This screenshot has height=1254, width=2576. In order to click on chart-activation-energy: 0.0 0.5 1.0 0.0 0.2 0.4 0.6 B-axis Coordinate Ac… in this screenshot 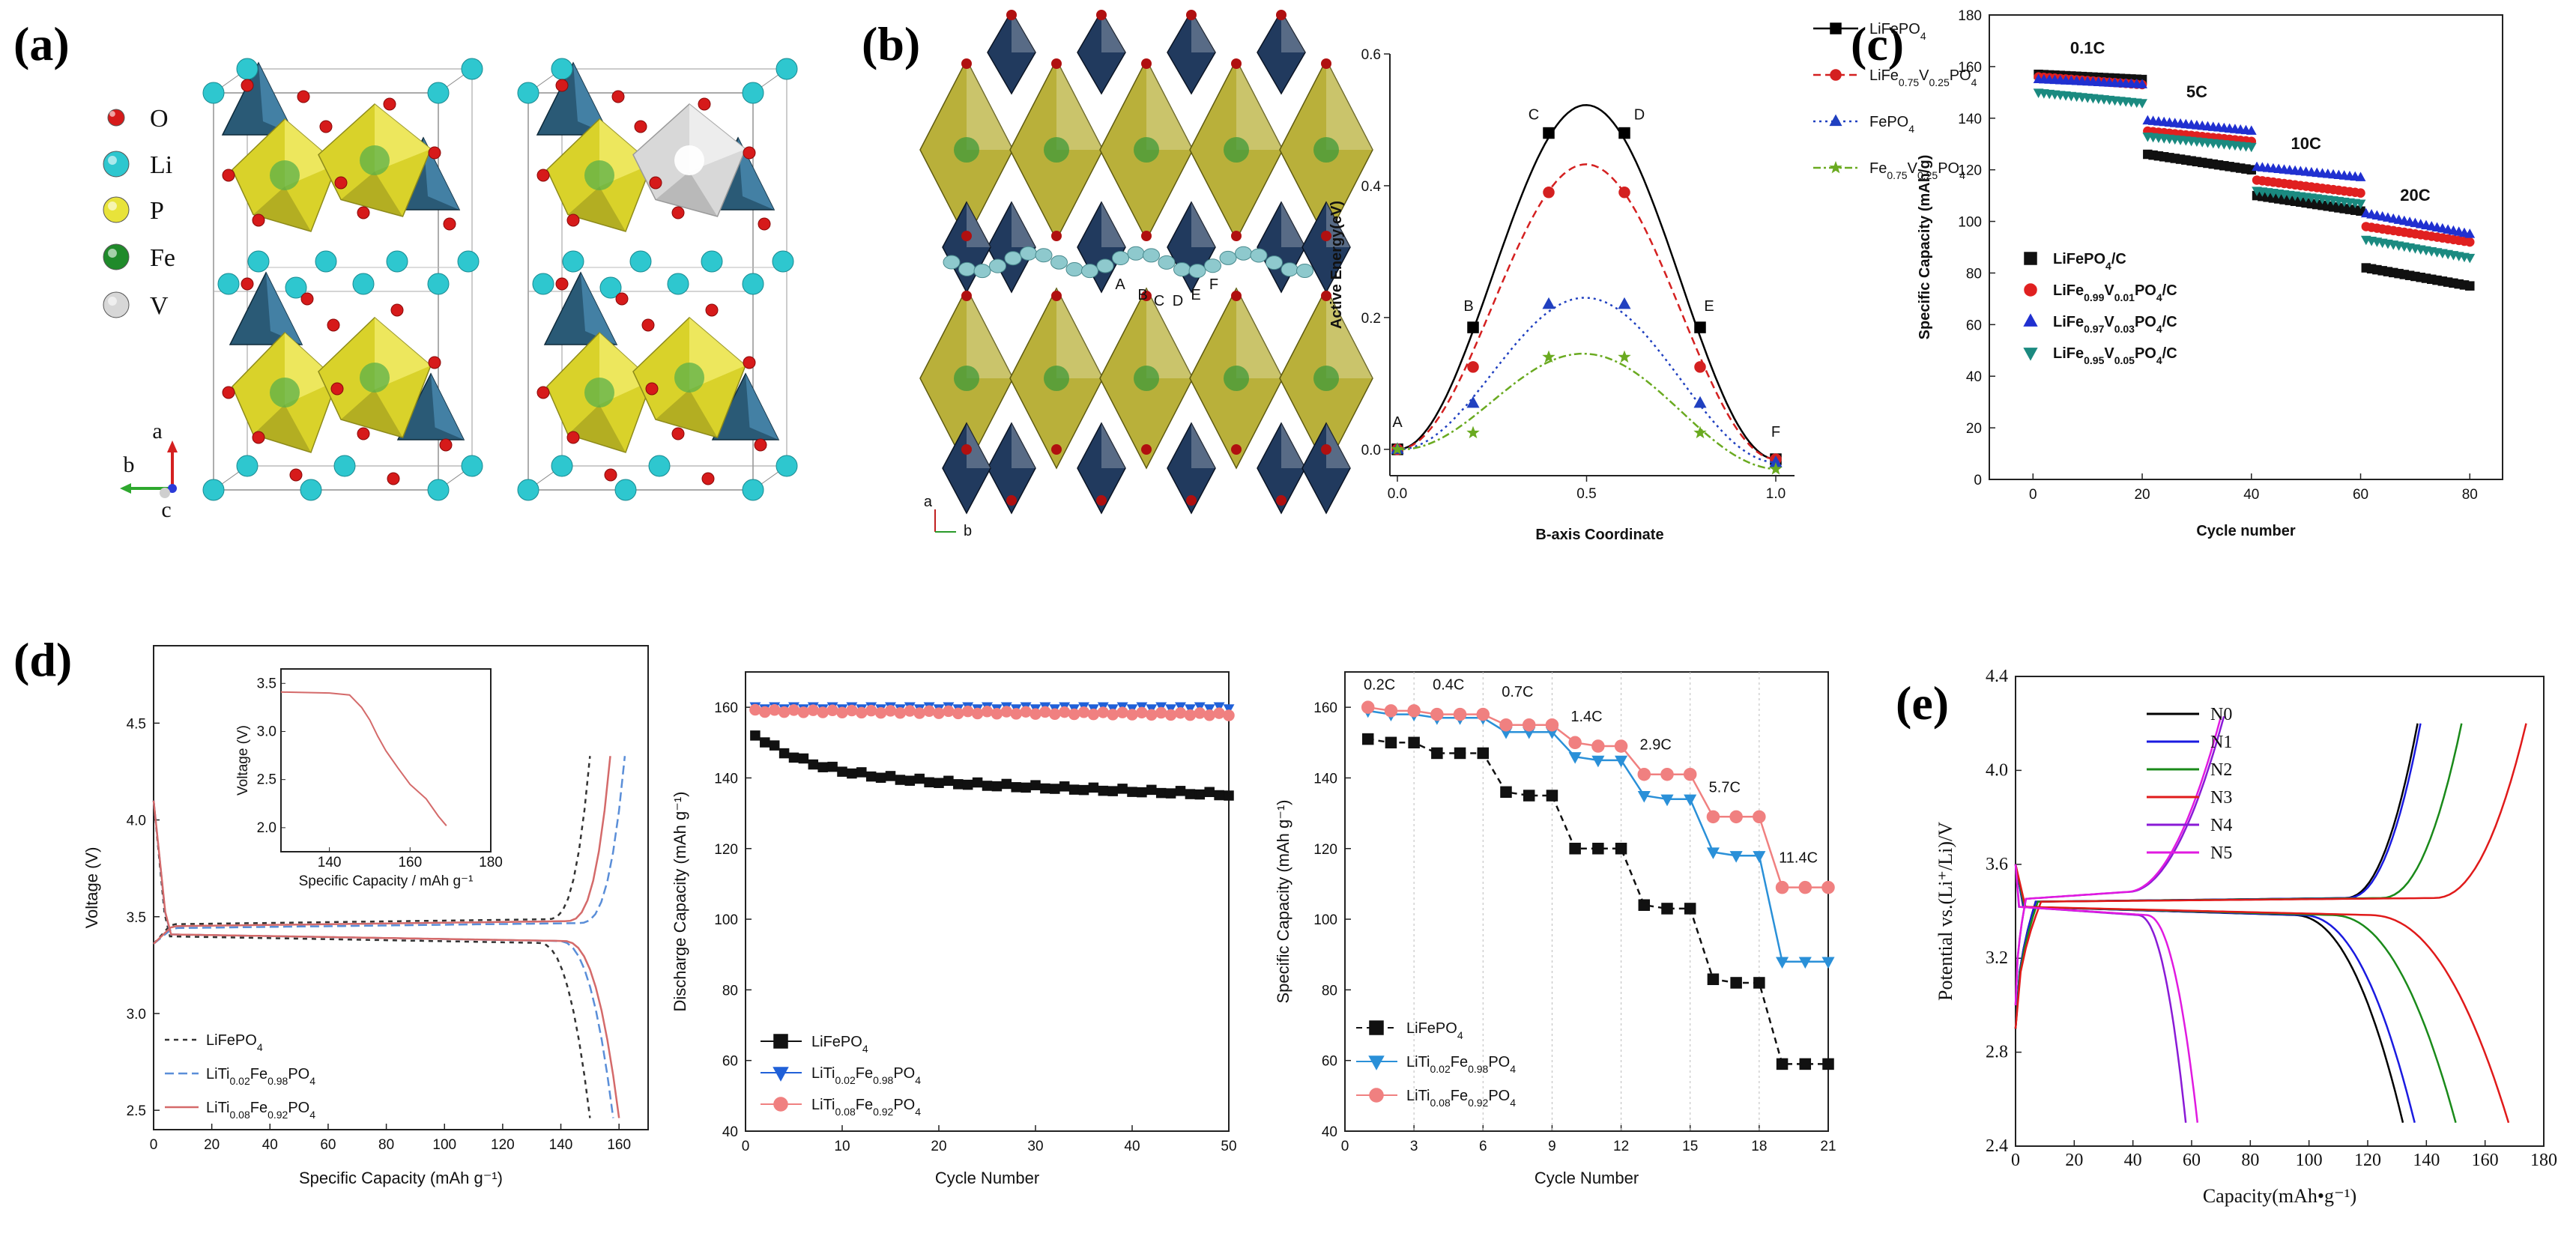, I will do `click(1652, 282)`.